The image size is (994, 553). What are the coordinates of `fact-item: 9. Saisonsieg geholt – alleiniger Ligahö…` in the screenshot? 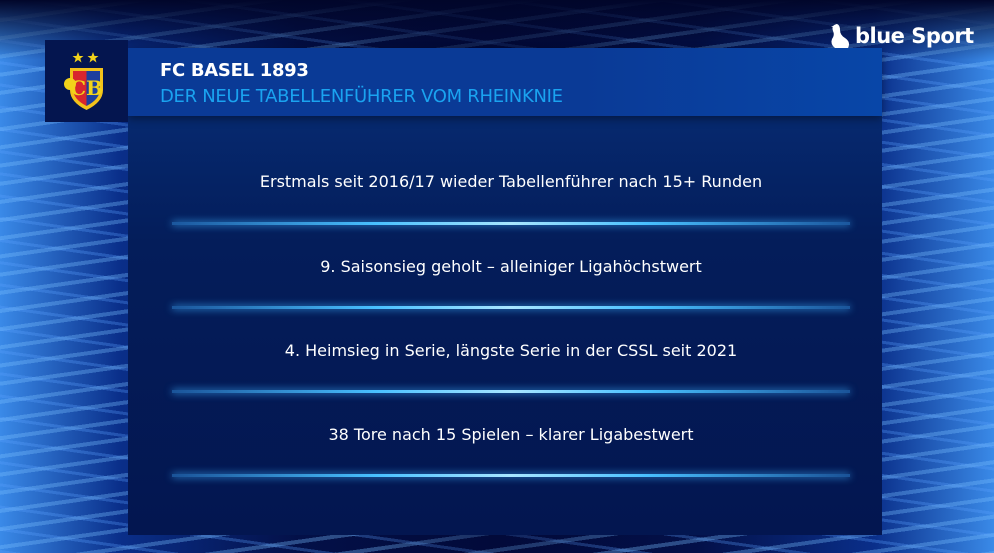 It's located at (511, 266).